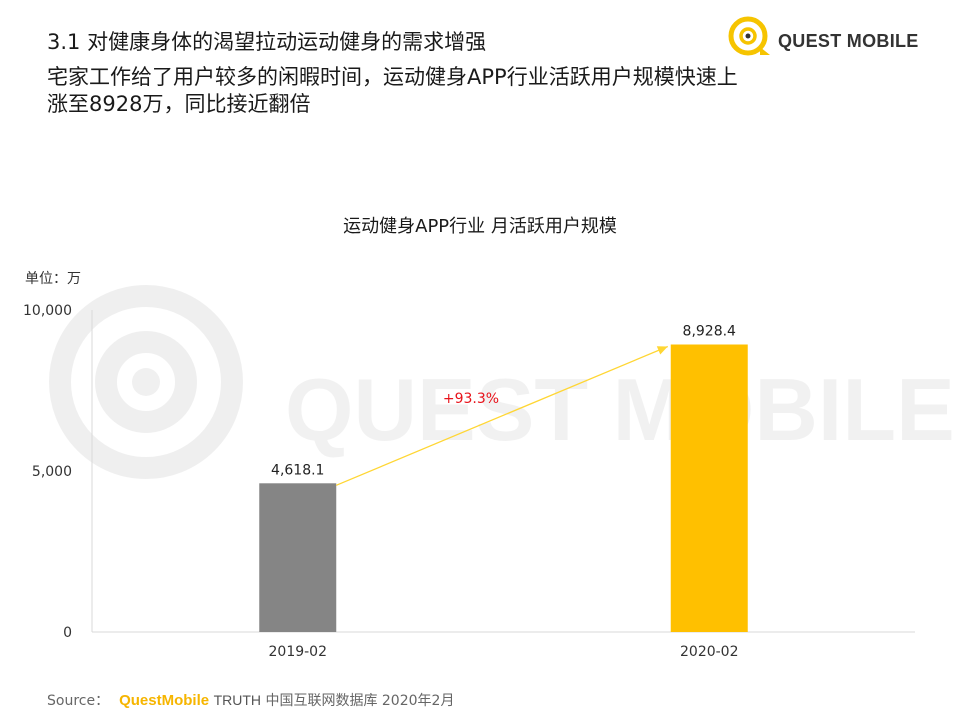 The width and height of the screenshot is (960, 720). I want to click on data-label: 8,928.4, so click(710, 332).